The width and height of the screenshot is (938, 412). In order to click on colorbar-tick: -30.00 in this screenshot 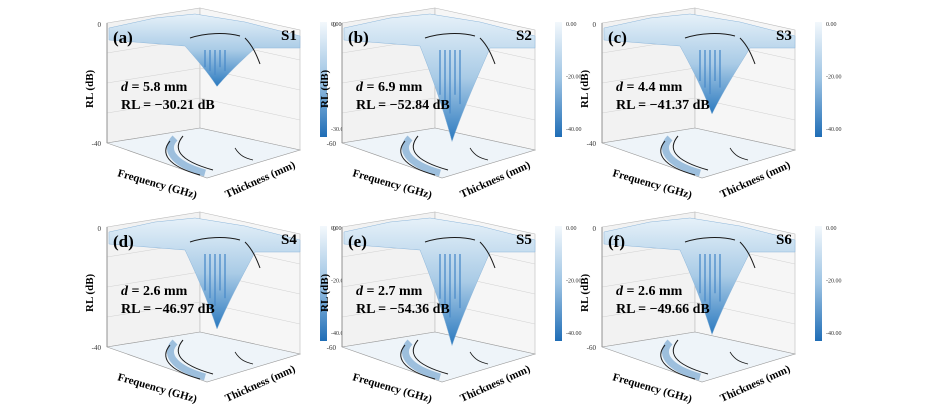, I will do `click(339, 130)`.